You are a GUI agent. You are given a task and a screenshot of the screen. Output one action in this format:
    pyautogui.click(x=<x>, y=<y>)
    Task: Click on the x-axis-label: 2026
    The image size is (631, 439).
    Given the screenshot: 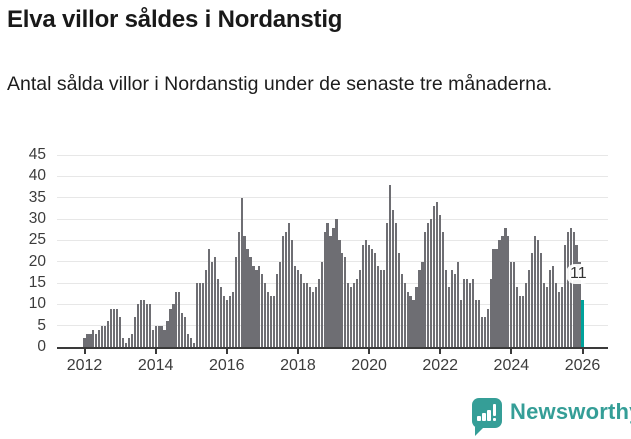 What is the action you would take?
    pyautogui.click(x=582, y=365)
    